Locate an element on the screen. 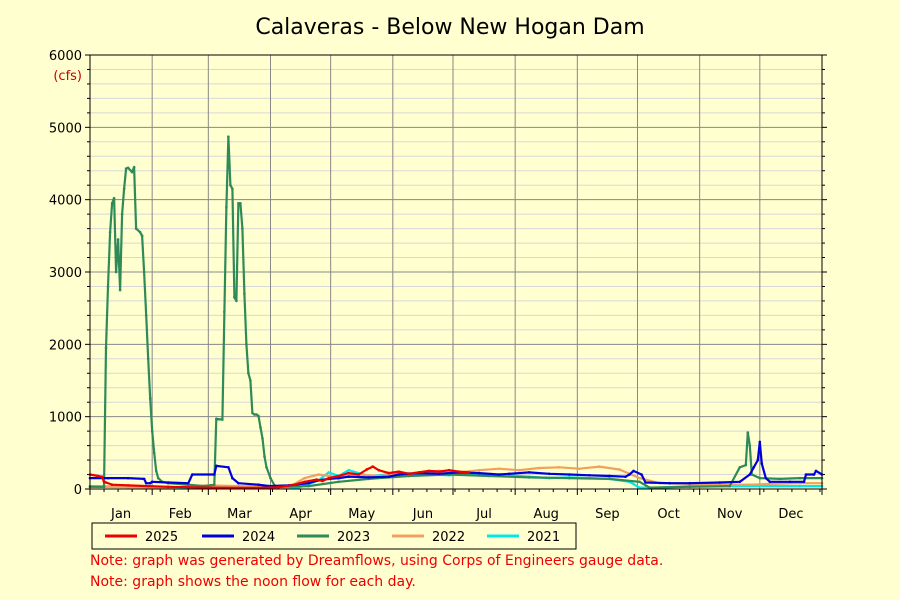  series-line-2025 is located at coordinates (279, 477).